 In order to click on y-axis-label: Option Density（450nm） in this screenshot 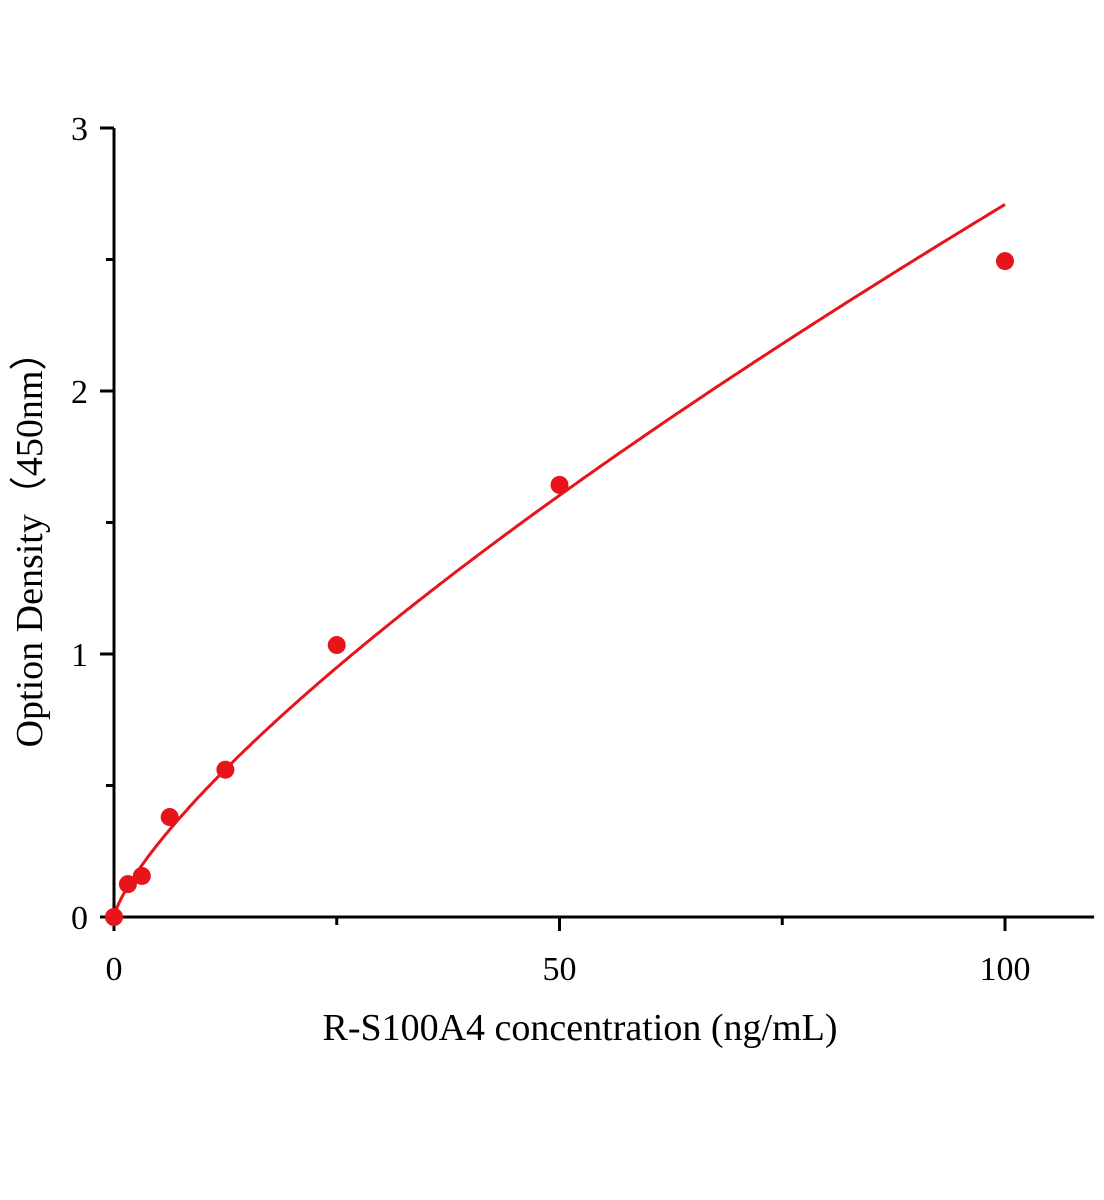, I will do `click(30, 540)`.